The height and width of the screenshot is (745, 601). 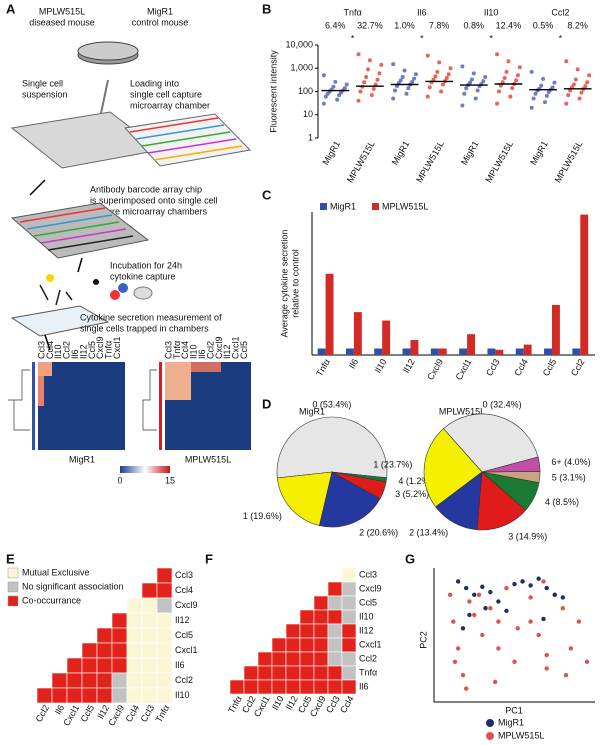 I want to click on pie-title: MigR1, so click(x=312, y=411).